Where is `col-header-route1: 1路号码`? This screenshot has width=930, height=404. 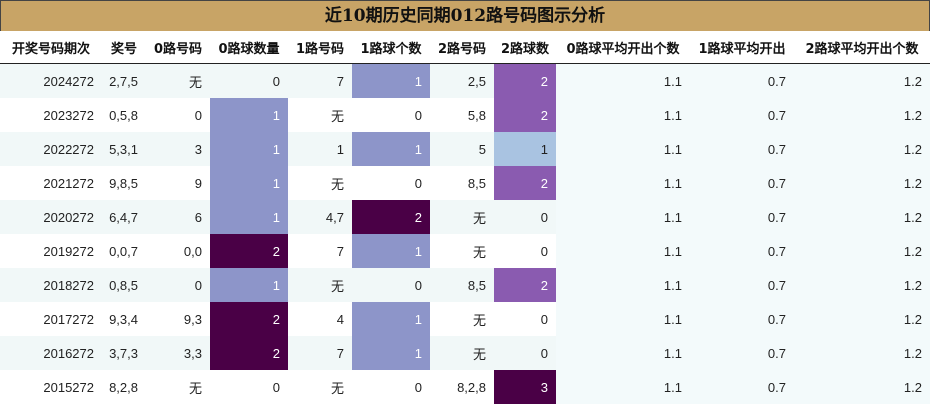 col-header-route1: 1路号码 is located at coordinates (320, 47).